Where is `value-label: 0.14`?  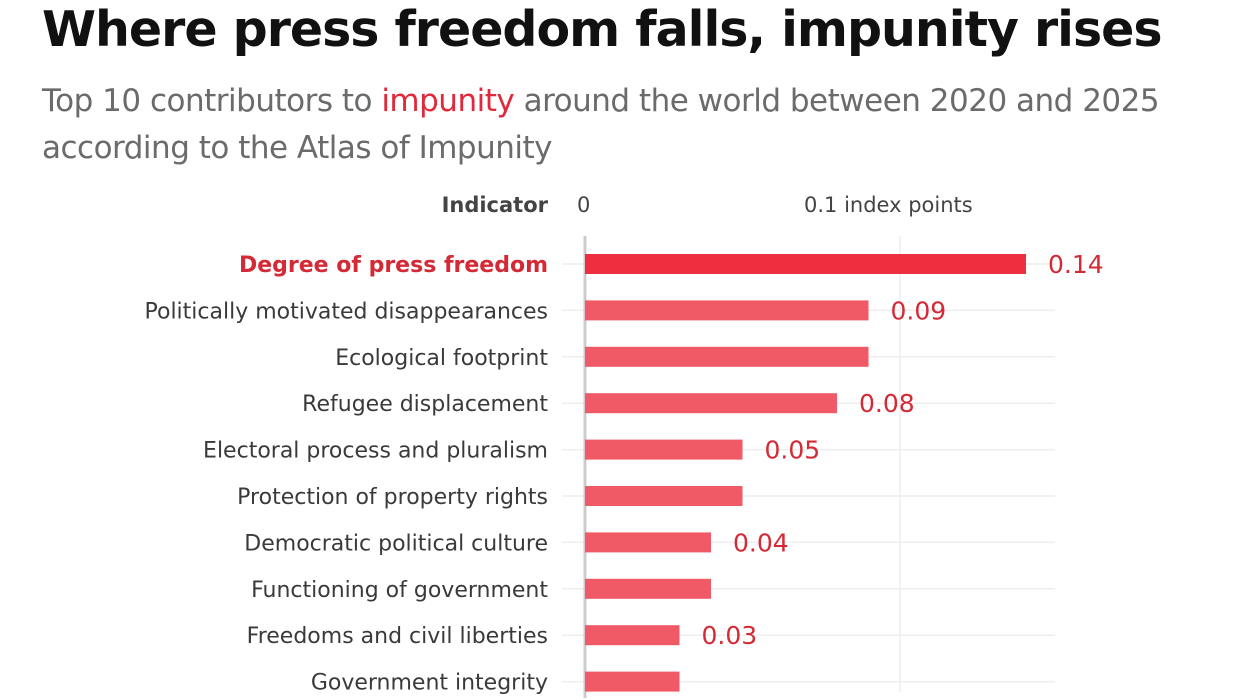 value-label: 0.14 is located at coordinates (1076, 264).